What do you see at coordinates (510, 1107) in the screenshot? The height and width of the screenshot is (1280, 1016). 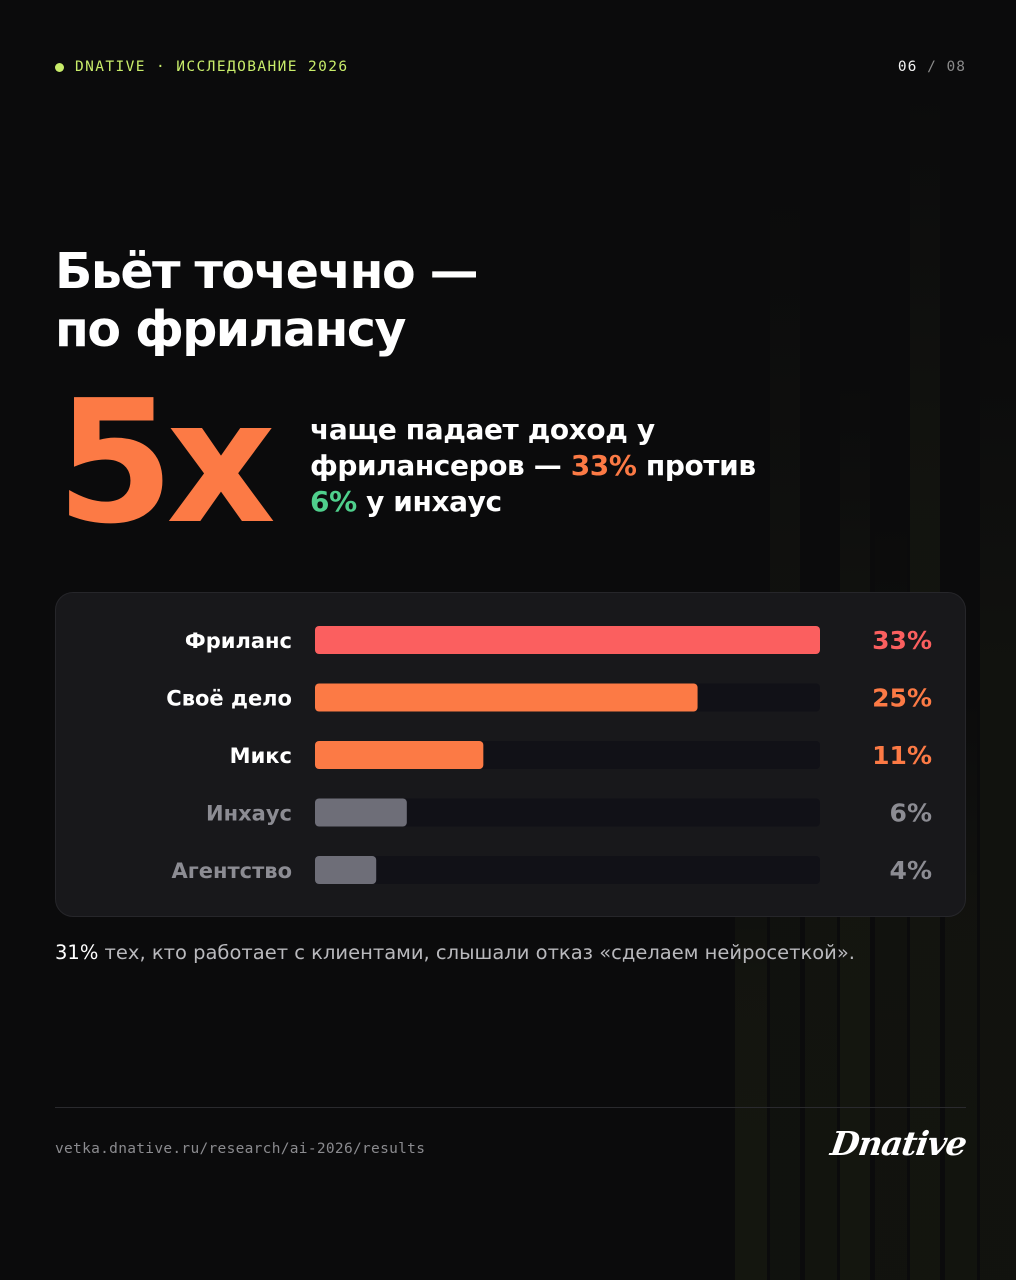 I see `footer-divider` at bounding box center [510, 1107].